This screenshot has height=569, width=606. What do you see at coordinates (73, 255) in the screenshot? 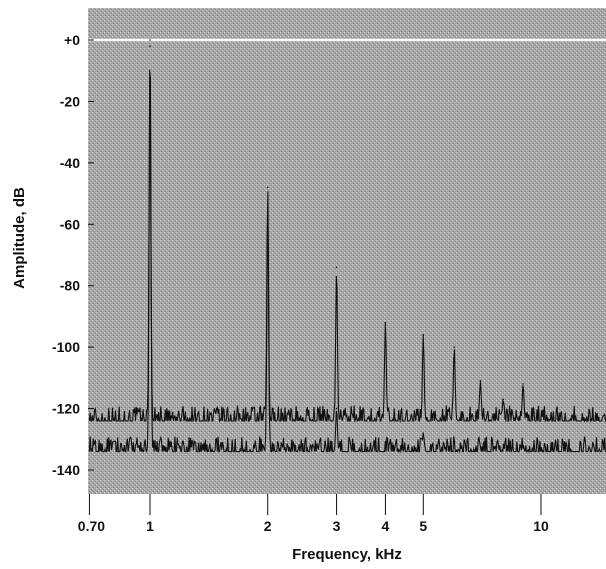
I see `y-axis: +0 -20 -40 -60 -80 -100 -120 -140` at bounding box center [73, 255].